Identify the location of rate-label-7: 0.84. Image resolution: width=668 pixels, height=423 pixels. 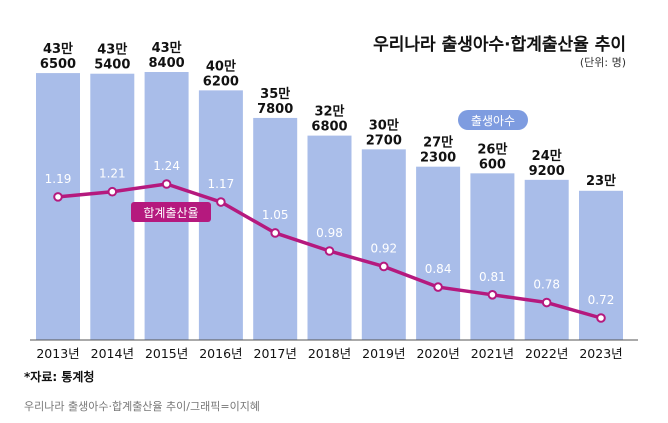
(438, 269).